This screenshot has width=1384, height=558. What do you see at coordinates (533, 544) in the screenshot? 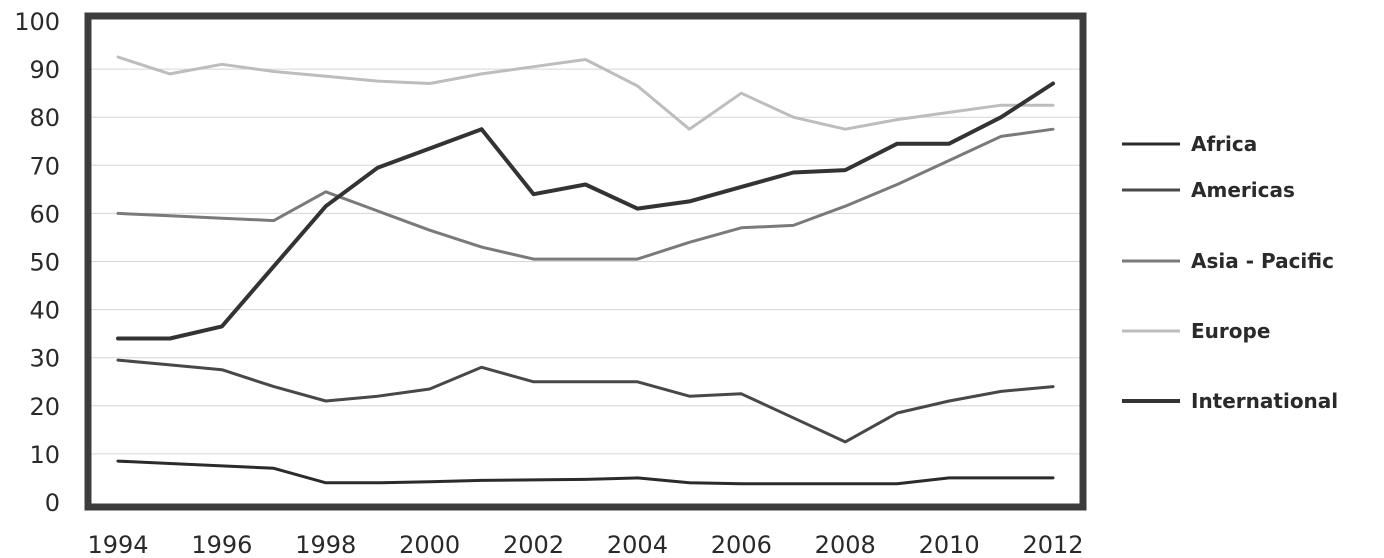
I see `x-tick-label: 2002` at bounding box center [533, 544].